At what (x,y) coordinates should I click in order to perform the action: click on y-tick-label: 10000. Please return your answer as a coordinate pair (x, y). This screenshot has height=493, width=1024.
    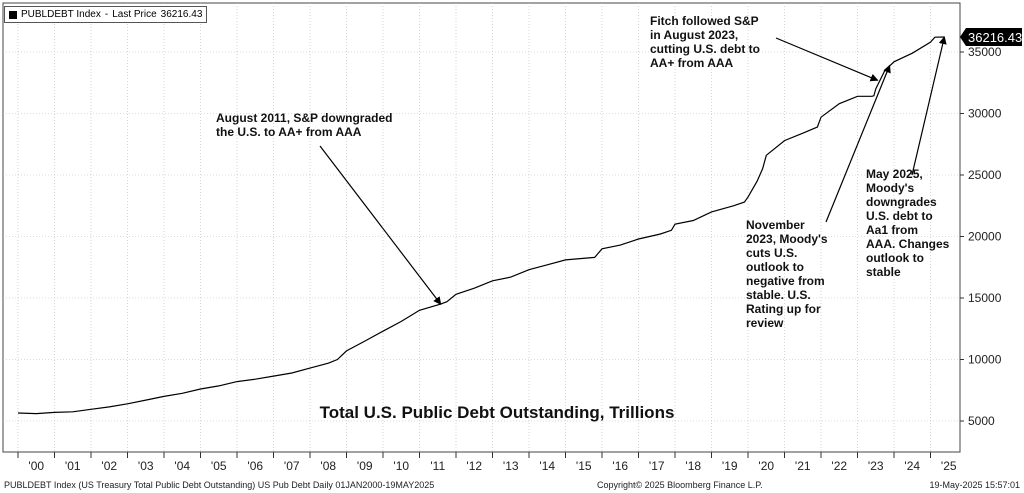
    Looking at the image, I should click on (985, 360).